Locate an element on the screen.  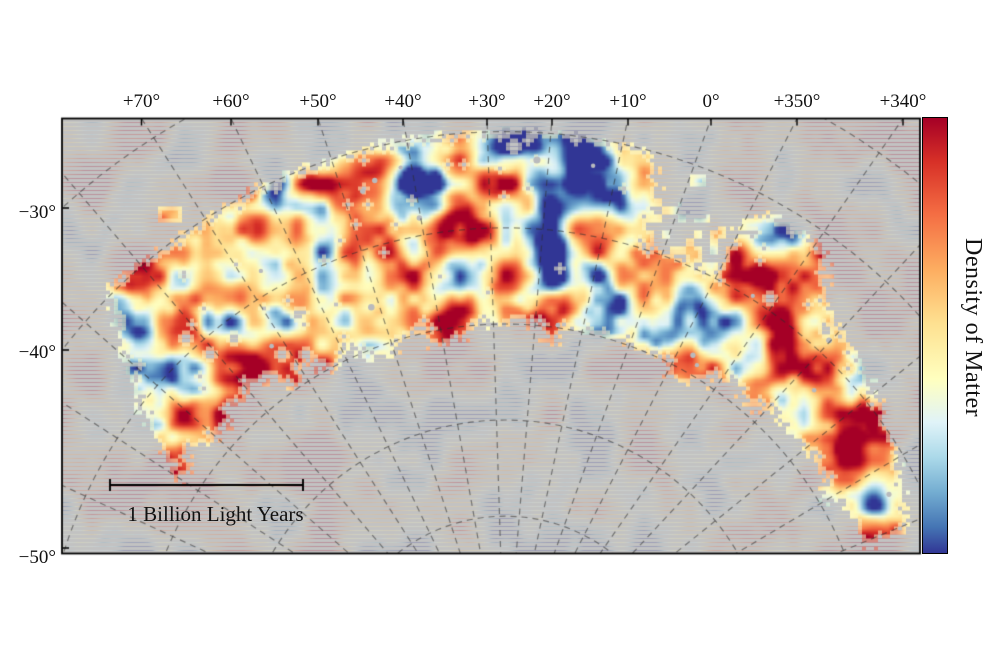
ra-tick-label: 0° is located at coordinates (711, 101).